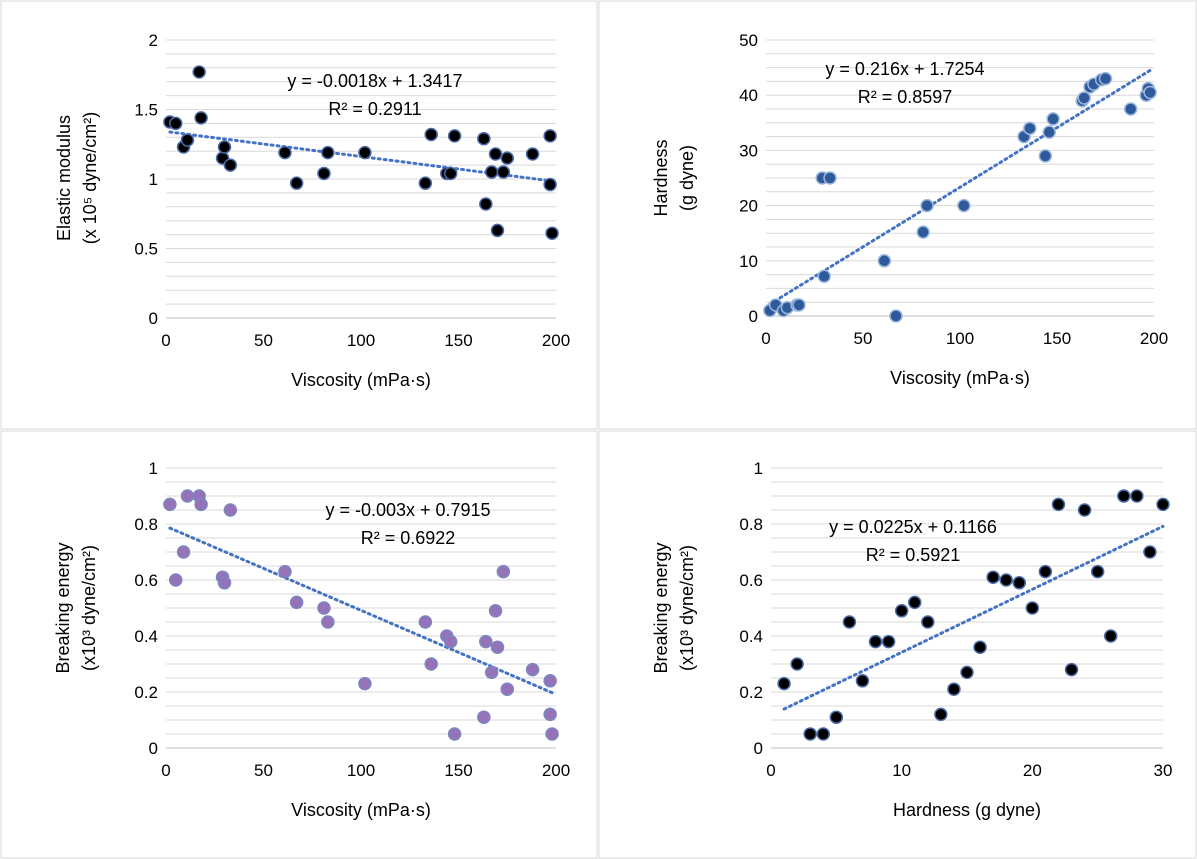  I want to click on trend-equation: y = 0.216x + 1.7254, so click(904, 69).